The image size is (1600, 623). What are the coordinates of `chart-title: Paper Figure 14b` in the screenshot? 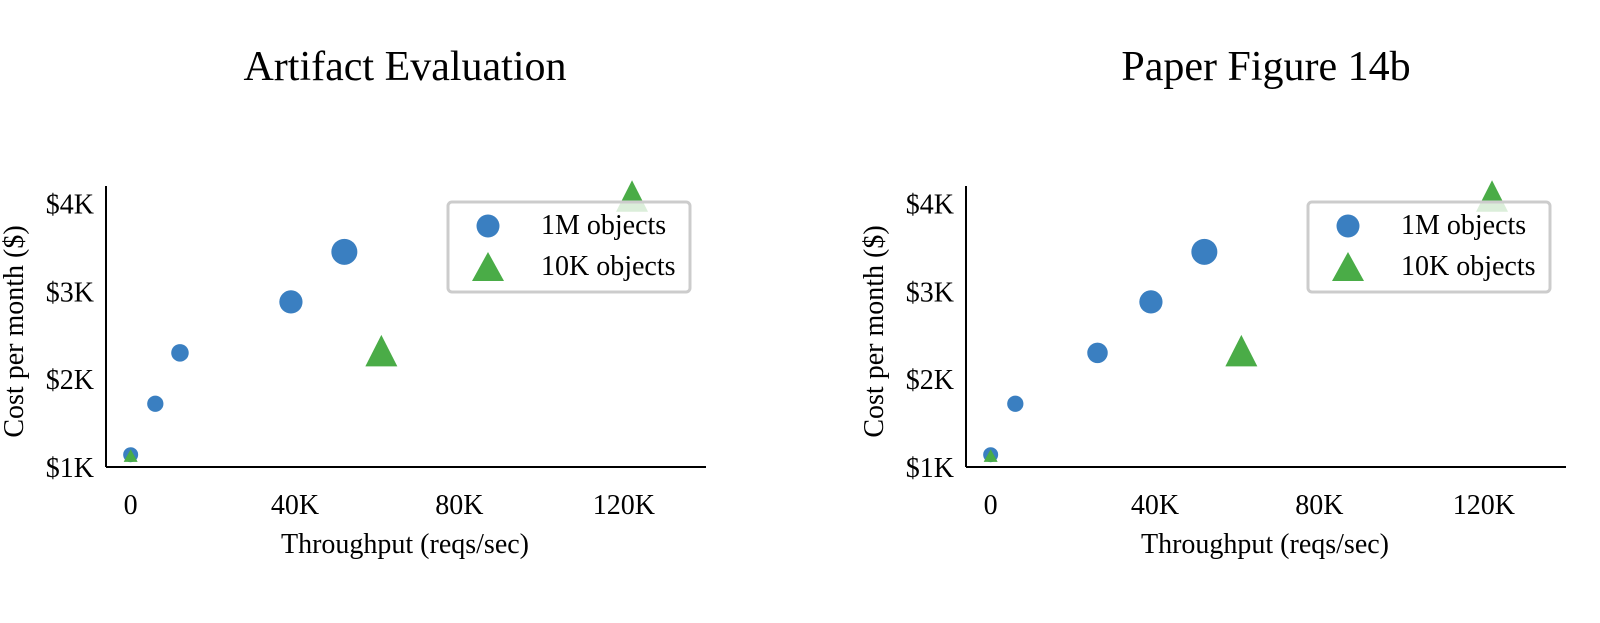 It's located at (1266, 67).